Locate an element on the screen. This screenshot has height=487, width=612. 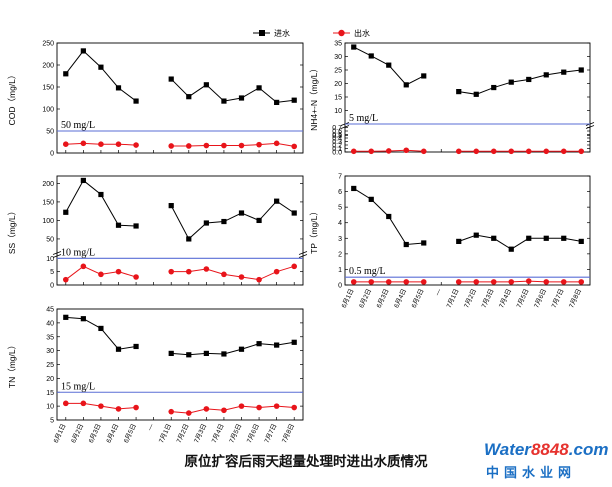
y-axis-label: TN（mg/L） is located at coordinates (12, 364).